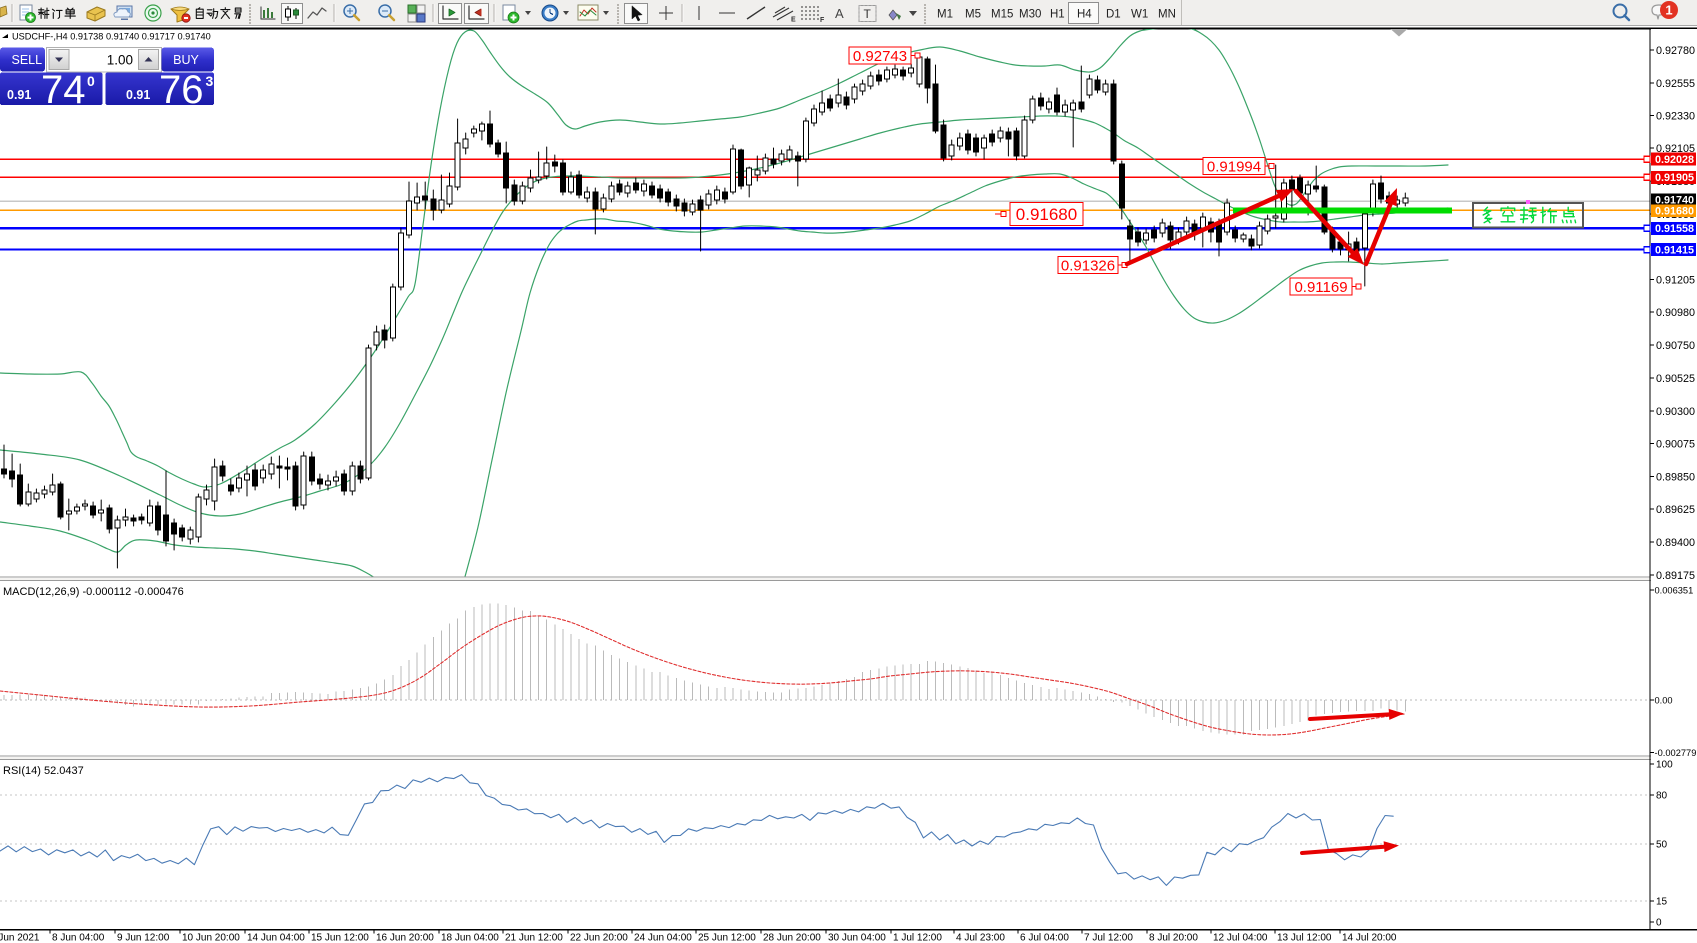 The image size is (1697, 943). What do you see at coordinates (1002, 15) in the screenshot?
I see `svg-text: M15` at bounding box center [1002, 15].